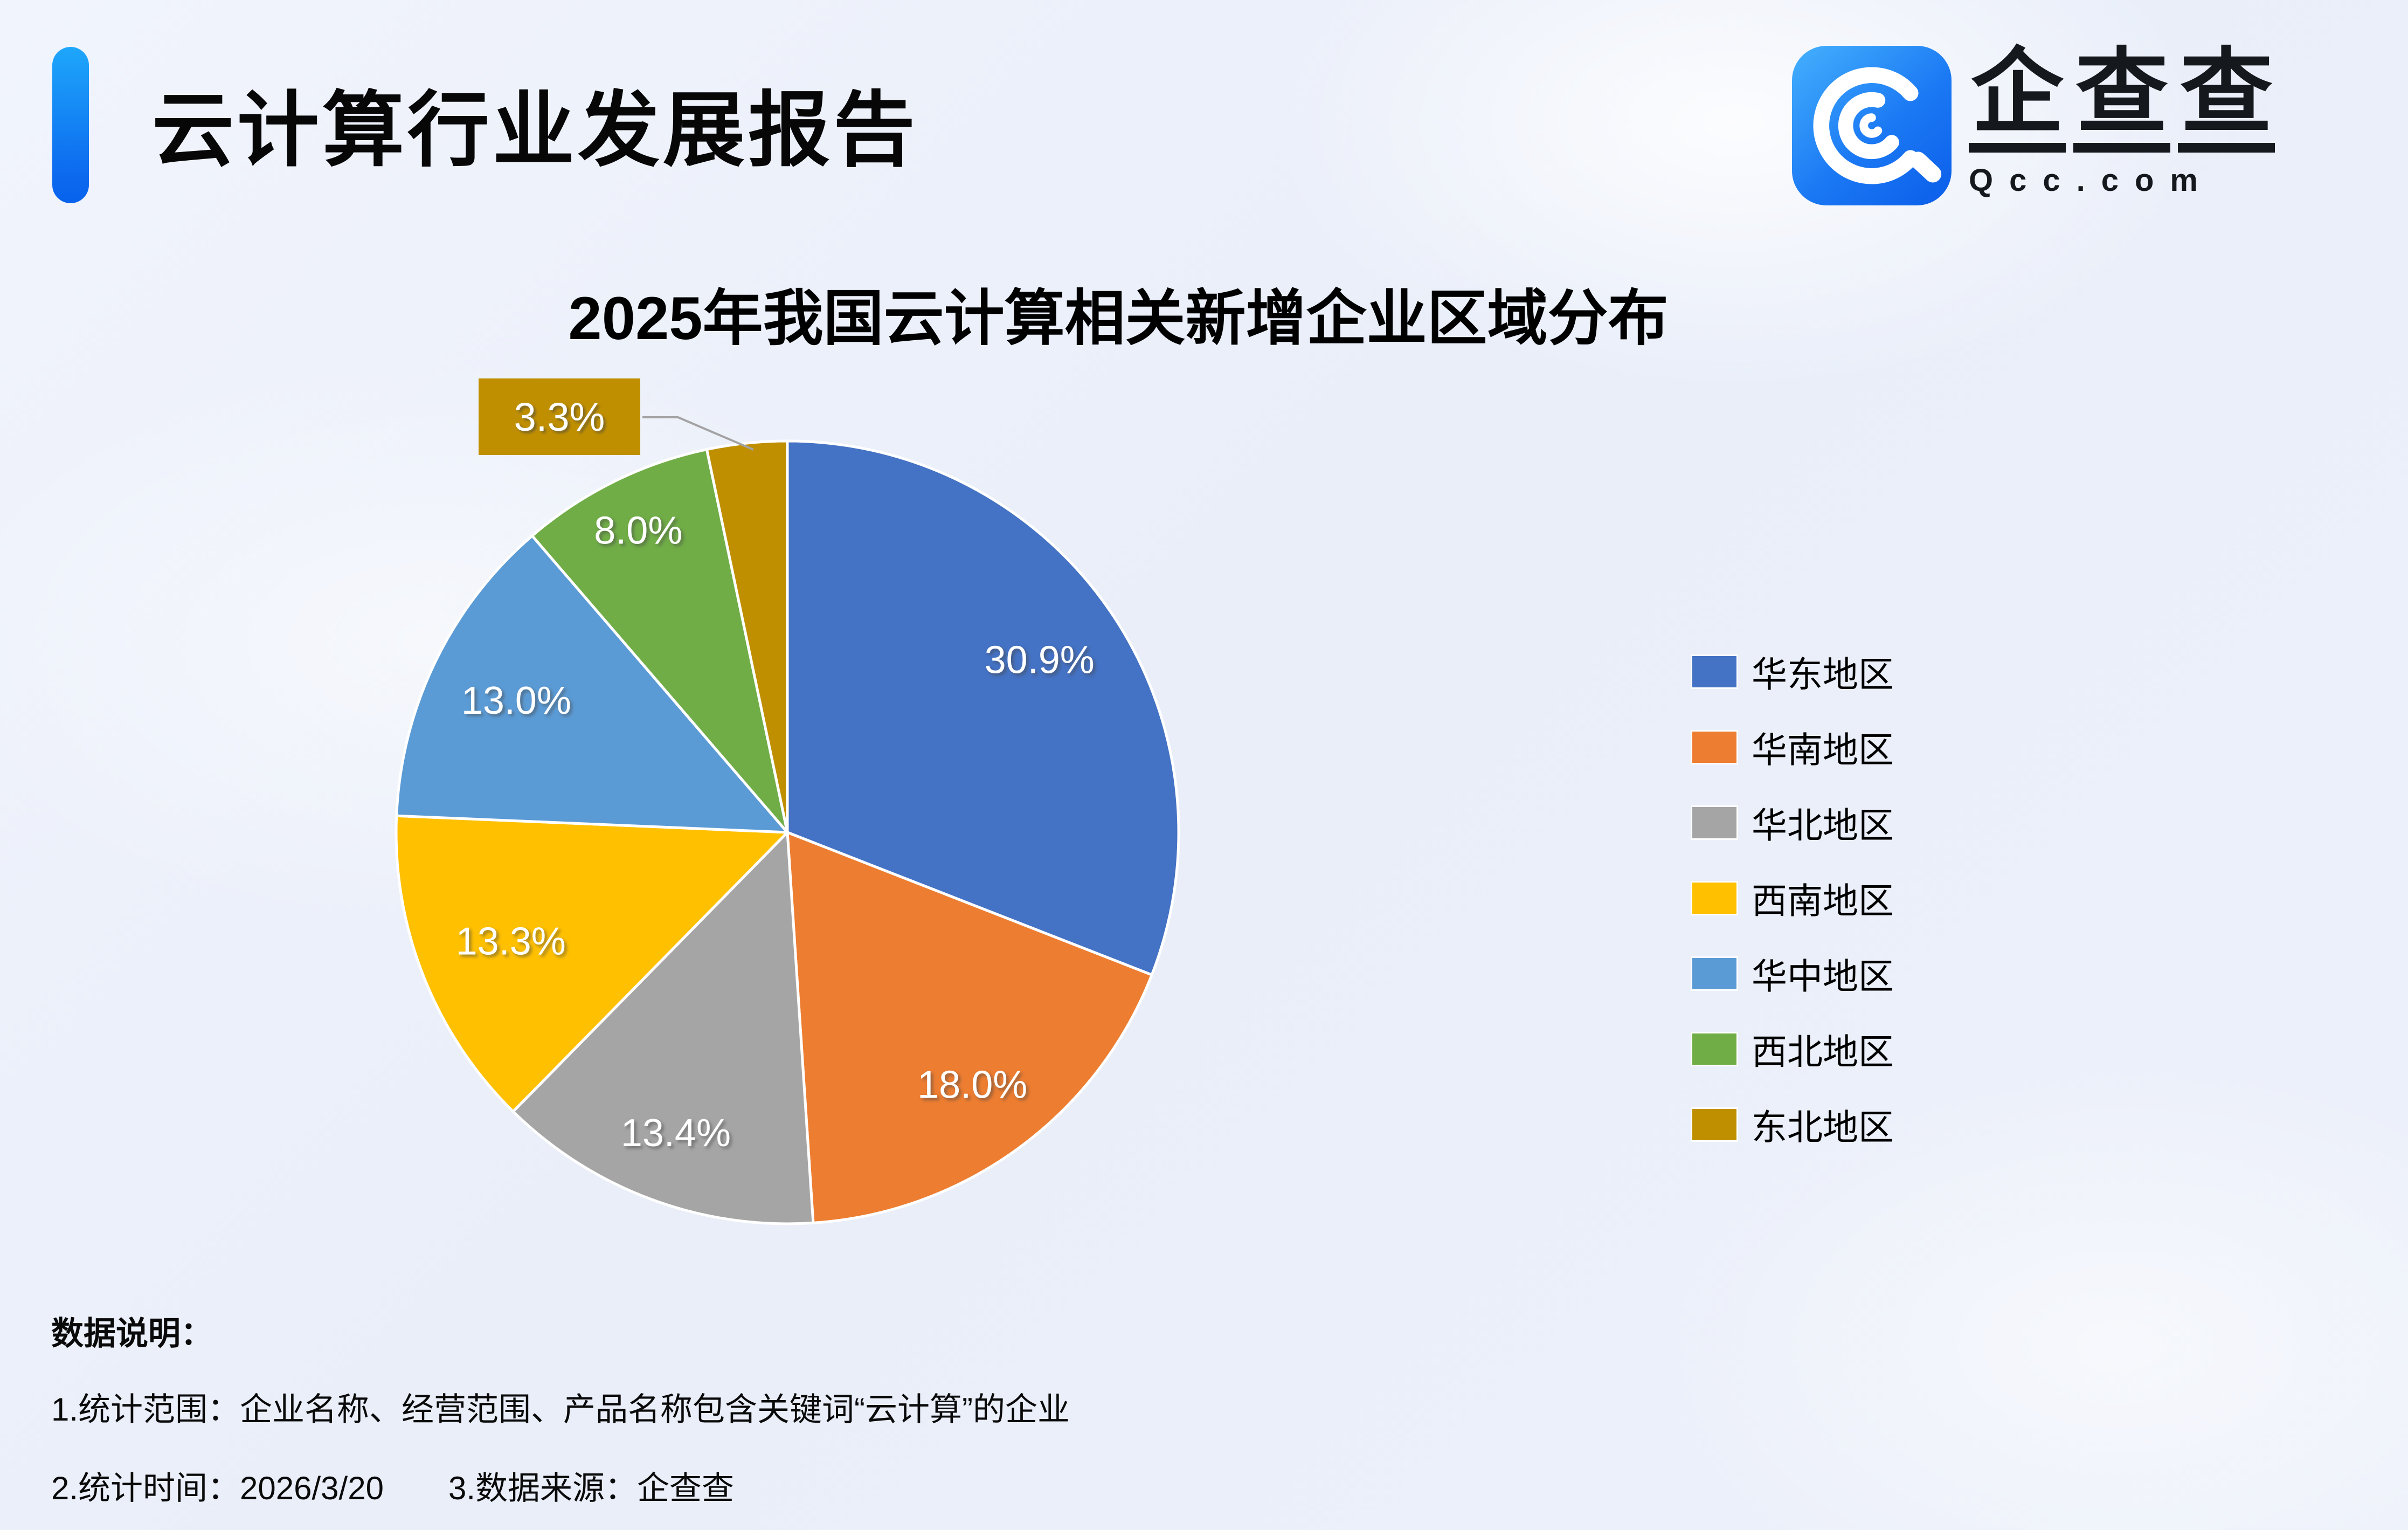  Describe the element at coordinates (511, 941) in the screenshot. I see `pie-data-label-西南地区: 13.3%` at that location.